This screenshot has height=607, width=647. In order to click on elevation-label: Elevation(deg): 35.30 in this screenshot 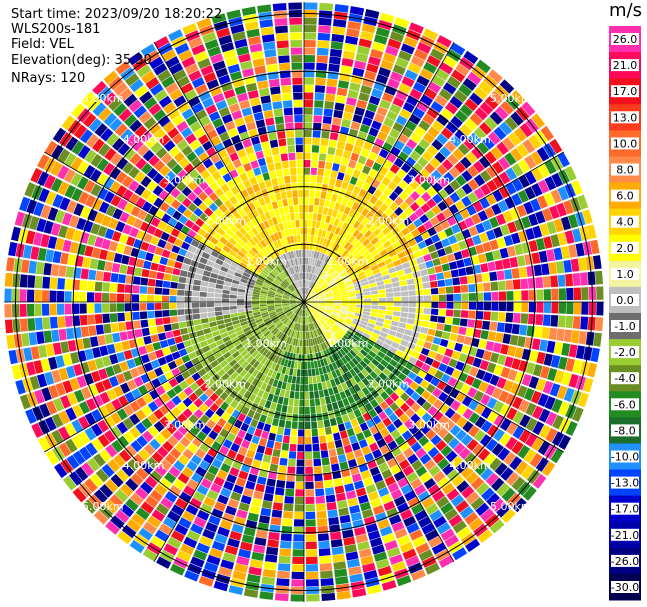, I will do `click(81, 60)`.